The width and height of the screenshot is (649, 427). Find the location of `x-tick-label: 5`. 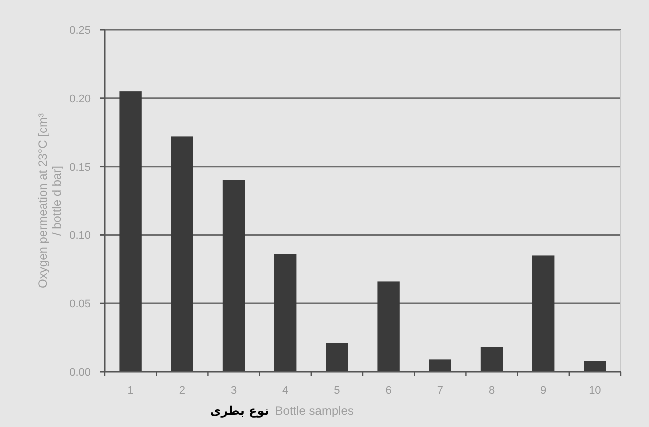

x-tick-label: 5 is located at coordinates (337, 391).